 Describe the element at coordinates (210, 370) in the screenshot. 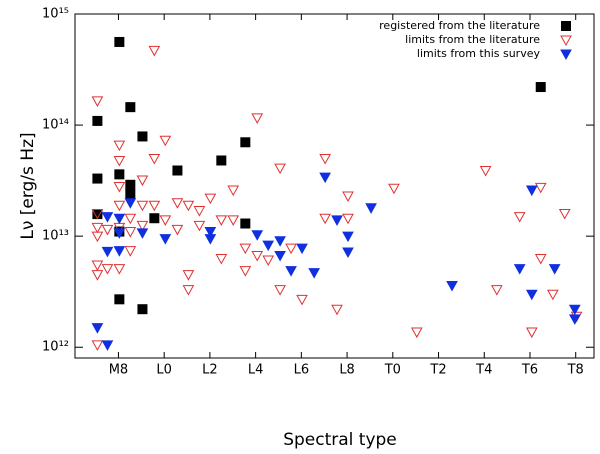

I see `x-tick-label: L2` at that location.